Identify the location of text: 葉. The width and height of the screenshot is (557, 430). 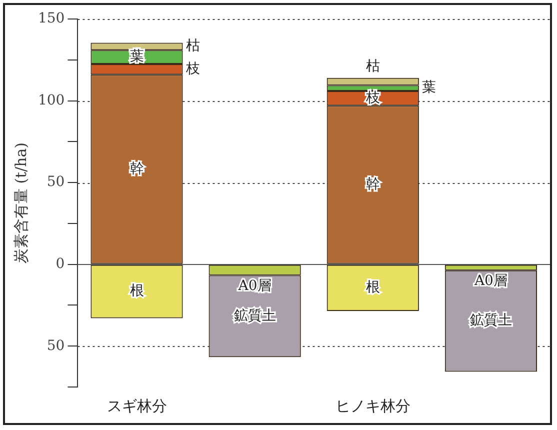
(429, 88).